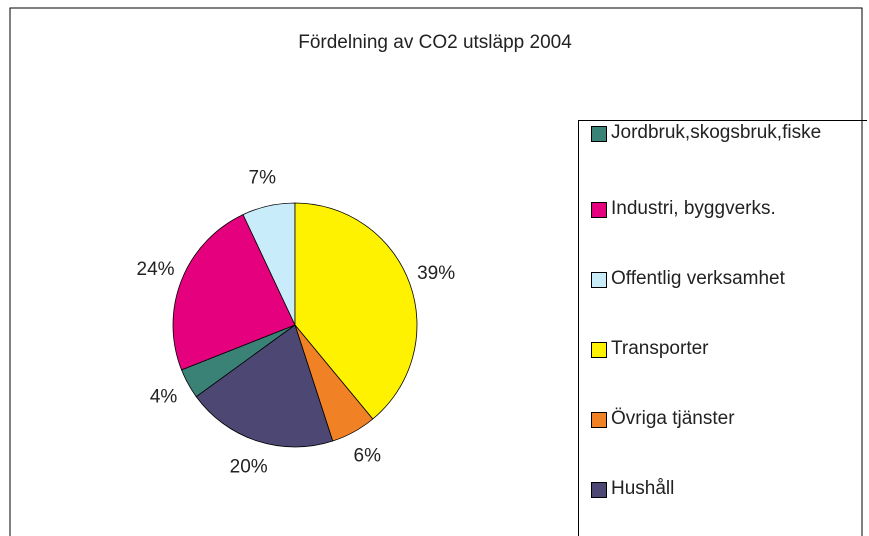  I want to click on legend-label: Offentlig verksamhet, so click(698, 278).